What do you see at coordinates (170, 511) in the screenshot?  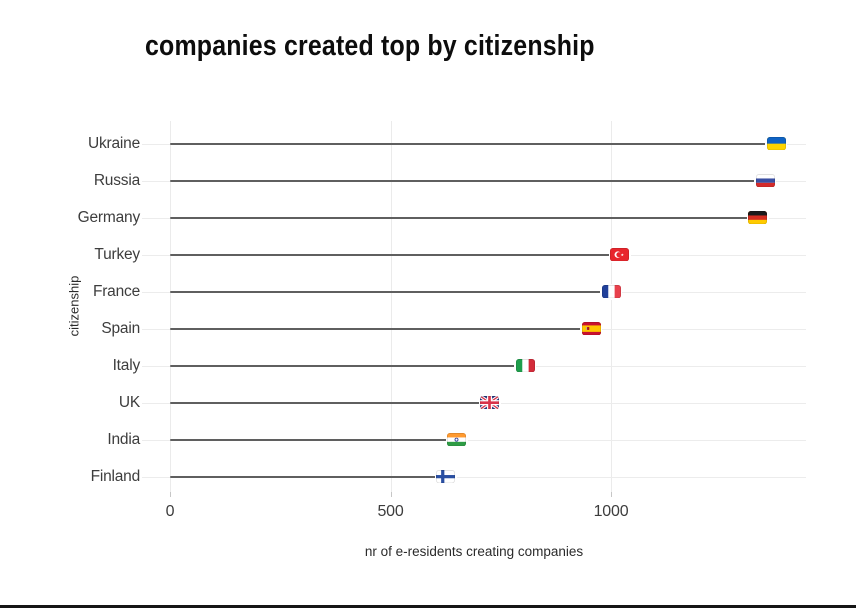 I see `x-tick-label: 0` at bounding box center [170, 511].